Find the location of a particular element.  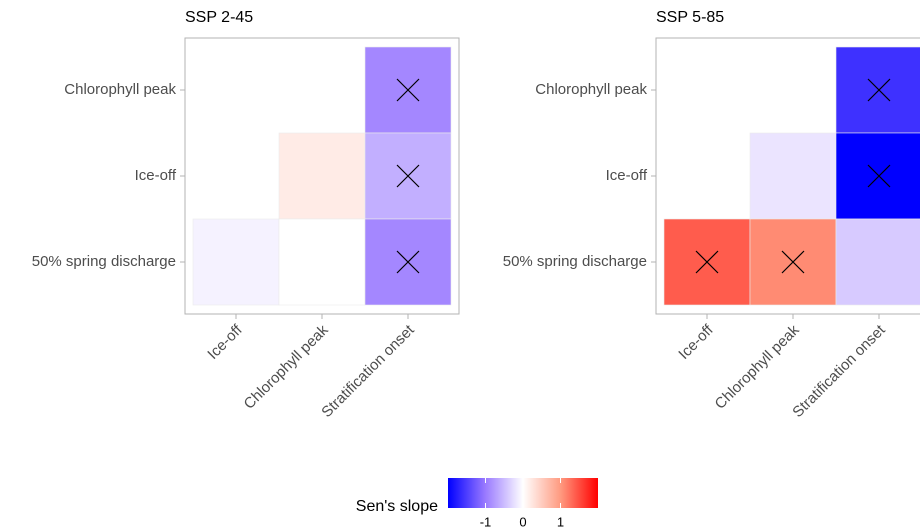

legend-tick-label: -1 is located at coordinates (486, 521).